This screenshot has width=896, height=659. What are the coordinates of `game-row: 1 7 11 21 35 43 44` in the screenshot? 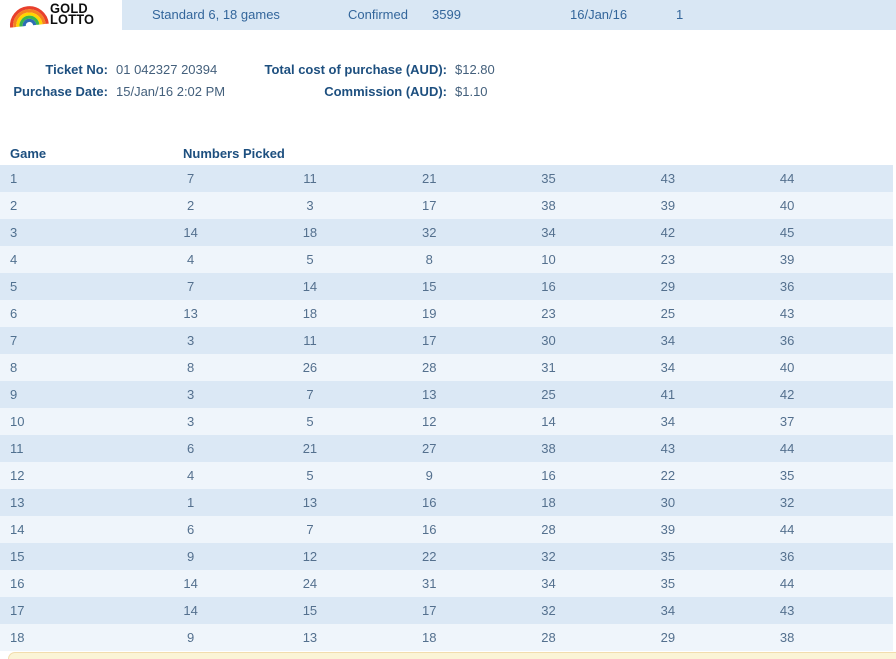 It's located at (446, 178).